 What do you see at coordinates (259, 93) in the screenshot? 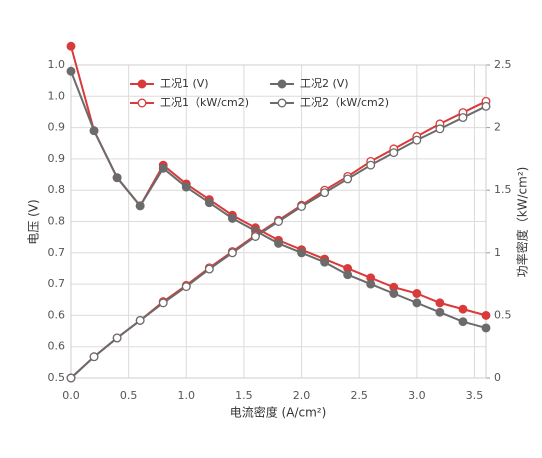
I see `legend: 工况1 (V) 工况2 (V) 工况1（kW/cm2) 工况2（kW/cm2)` at bounding box center [259, 93].